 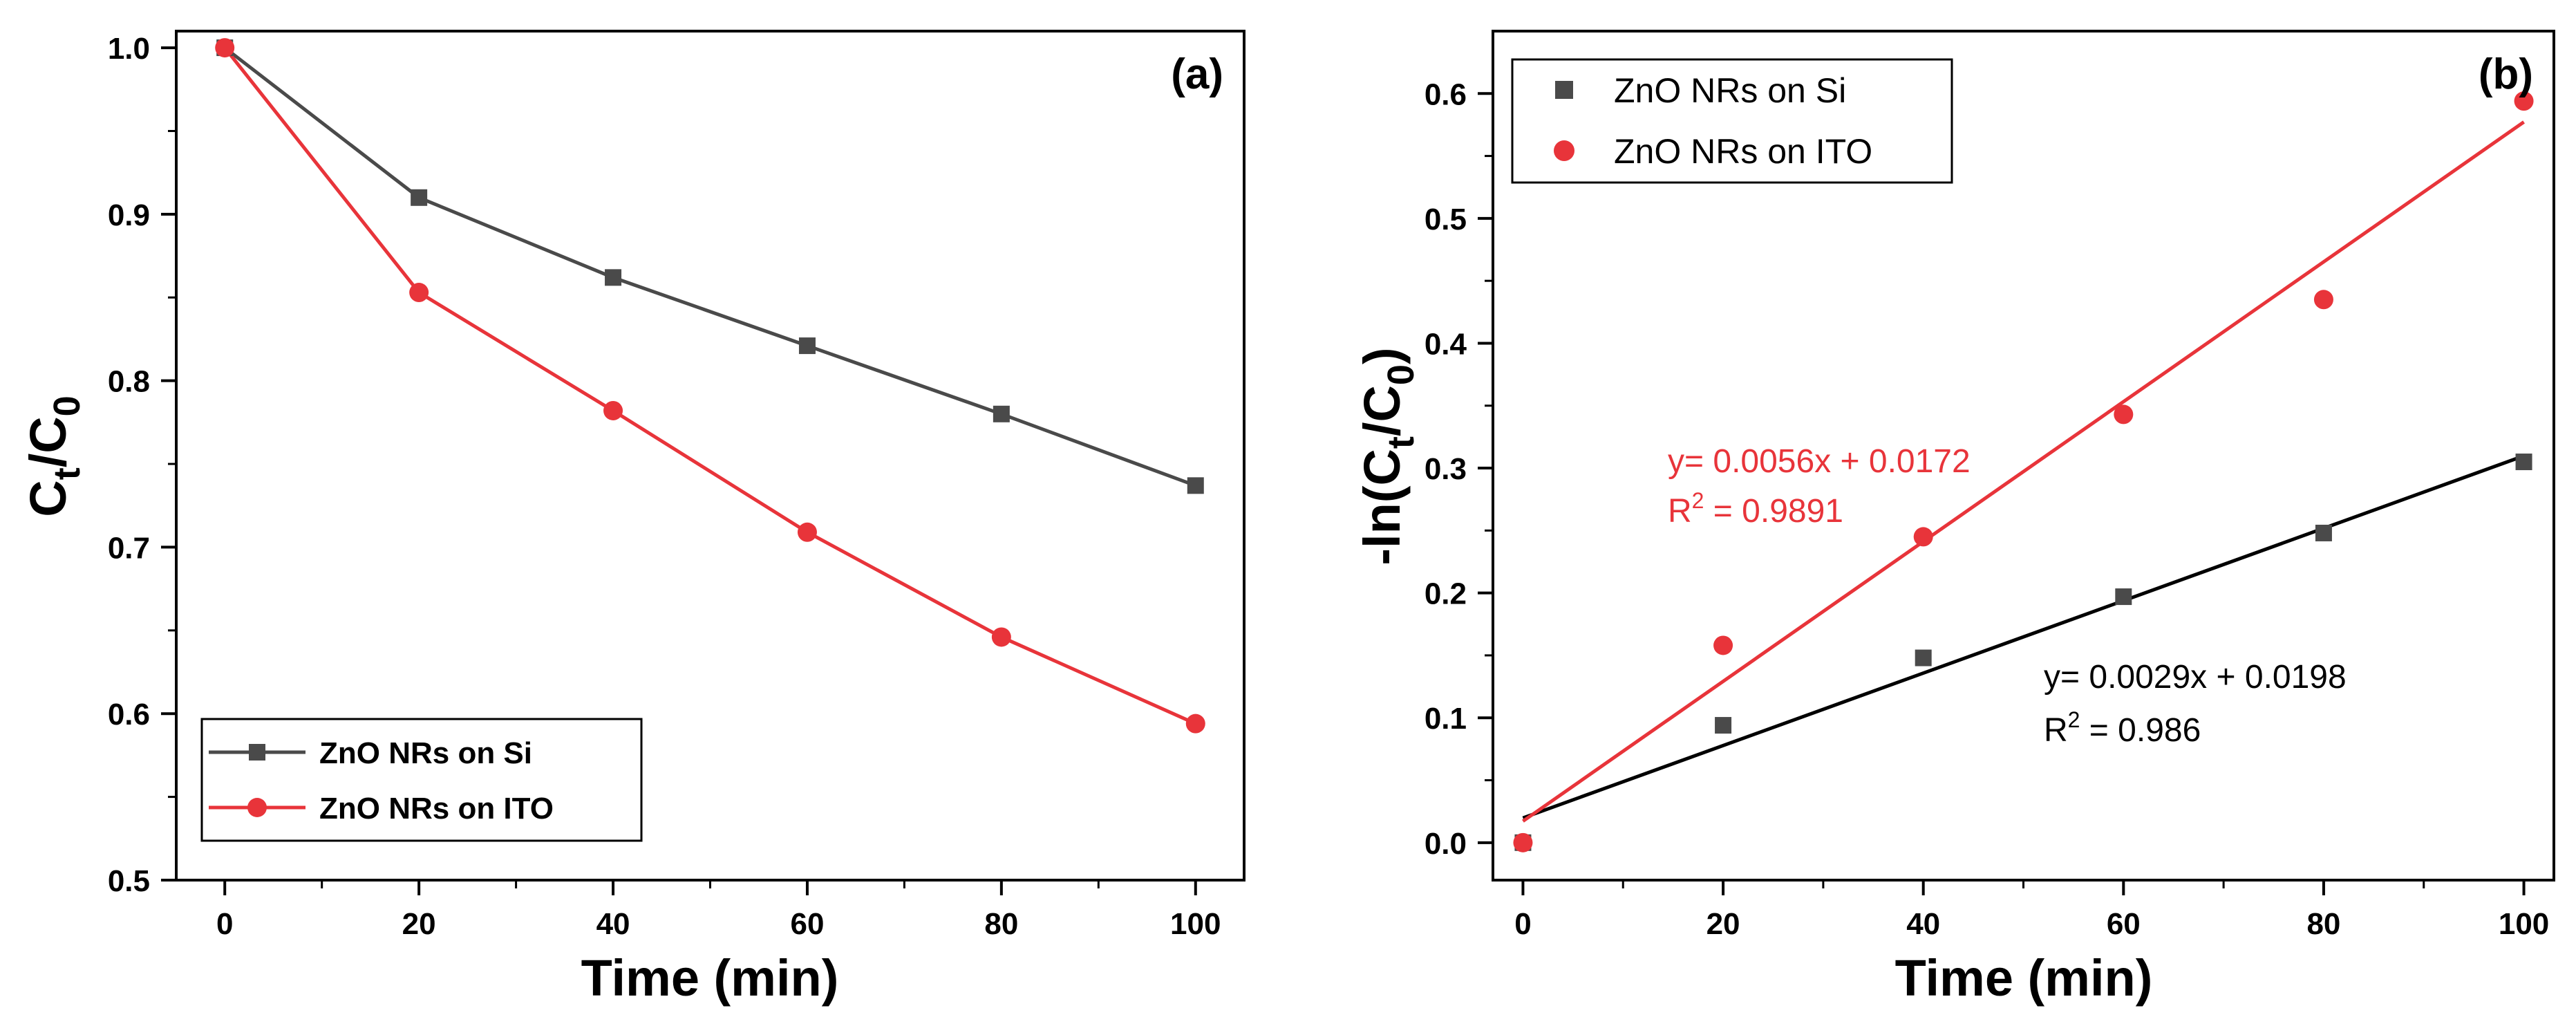 I want to click on legend-a: ZnO NRs on Si ZnO NRs on ITO, so click(x=421, y=780).